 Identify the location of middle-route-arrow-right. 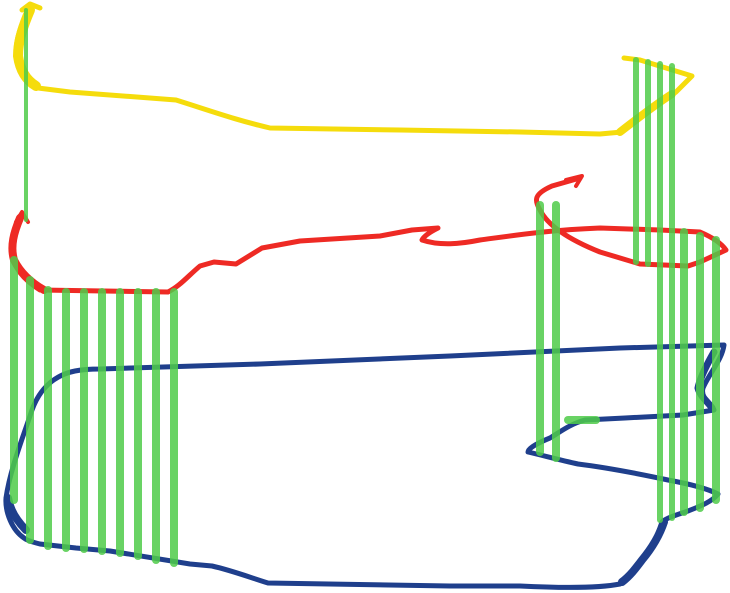
(574, 181).